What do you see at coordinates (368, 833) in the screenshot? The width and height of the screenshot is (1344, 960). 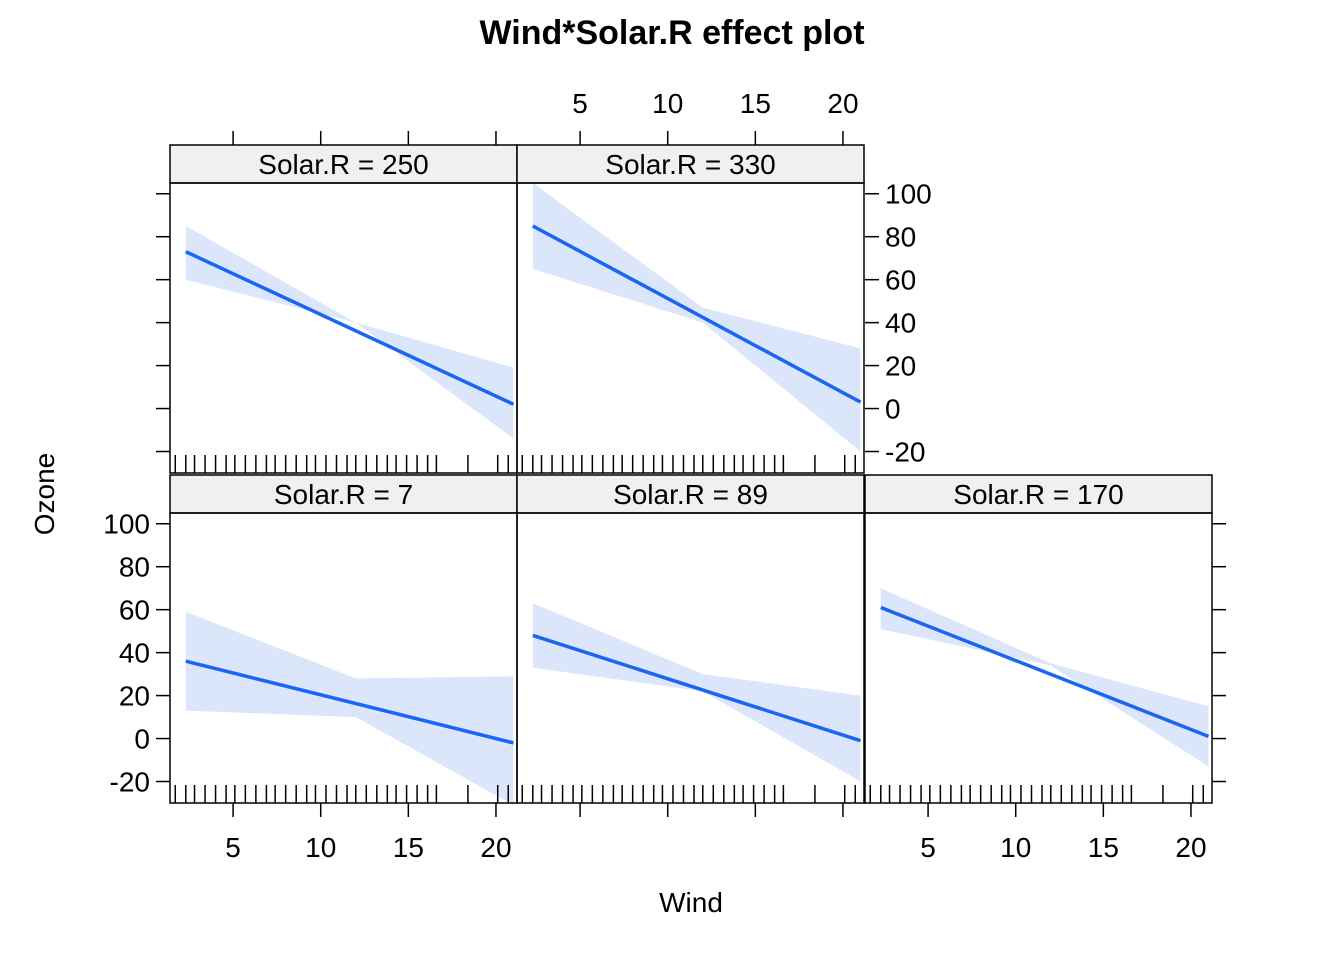 I see `x-axis-bottom-left: 5 10 15 20` at bounding box center [368, 833].